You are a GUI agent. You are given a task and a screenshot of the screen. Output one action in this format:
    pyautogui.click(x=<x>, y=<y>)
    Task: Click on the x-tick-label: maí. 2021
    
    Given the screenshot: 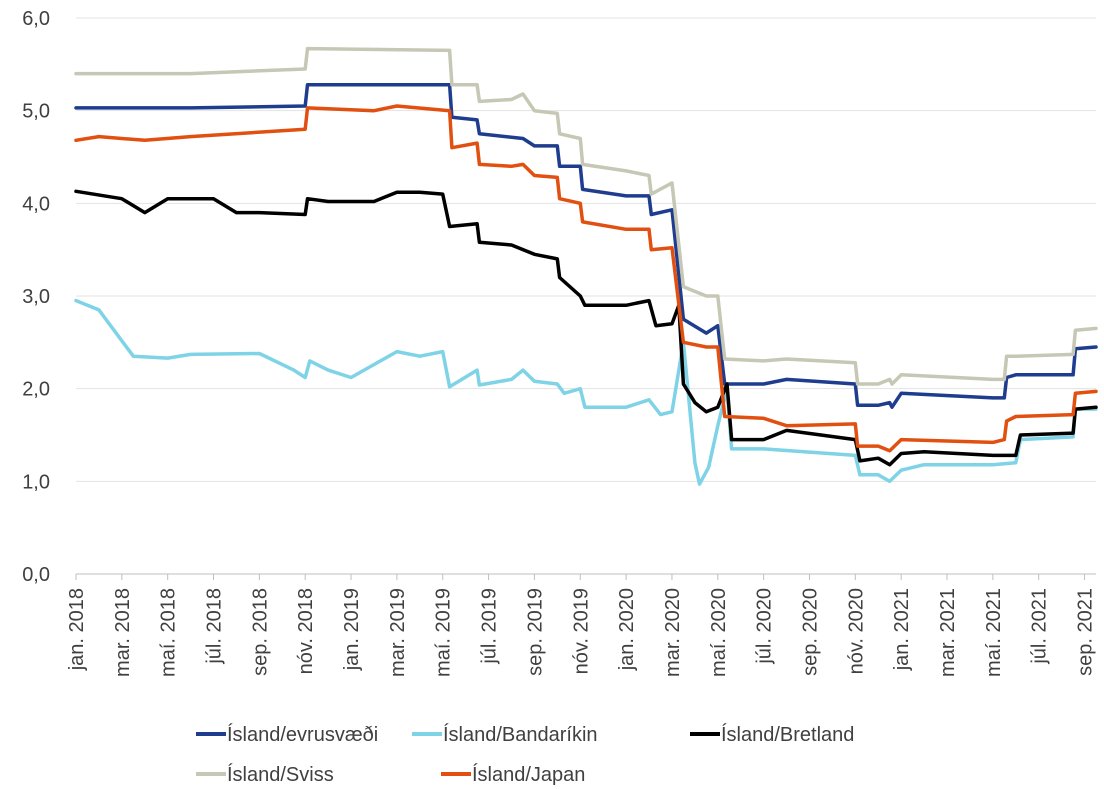 What is the action you would take?
    pyautogui.click(x=994, y=632)
    